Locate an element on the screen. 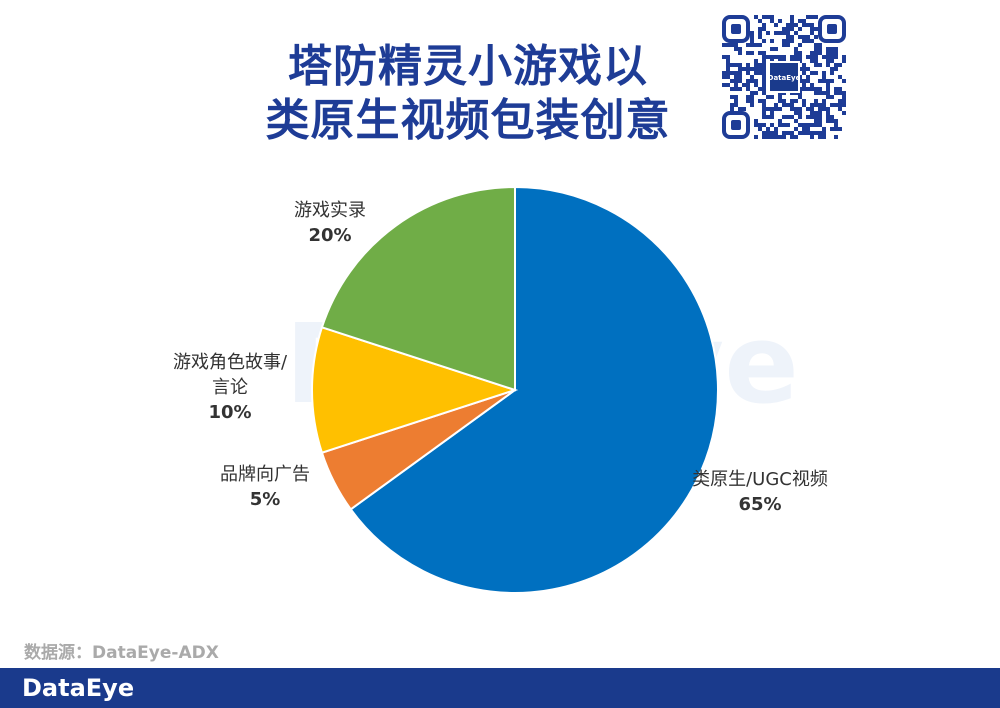  chart-title: 塔防精灵小游戏以 is located at coordinates (468, 66).